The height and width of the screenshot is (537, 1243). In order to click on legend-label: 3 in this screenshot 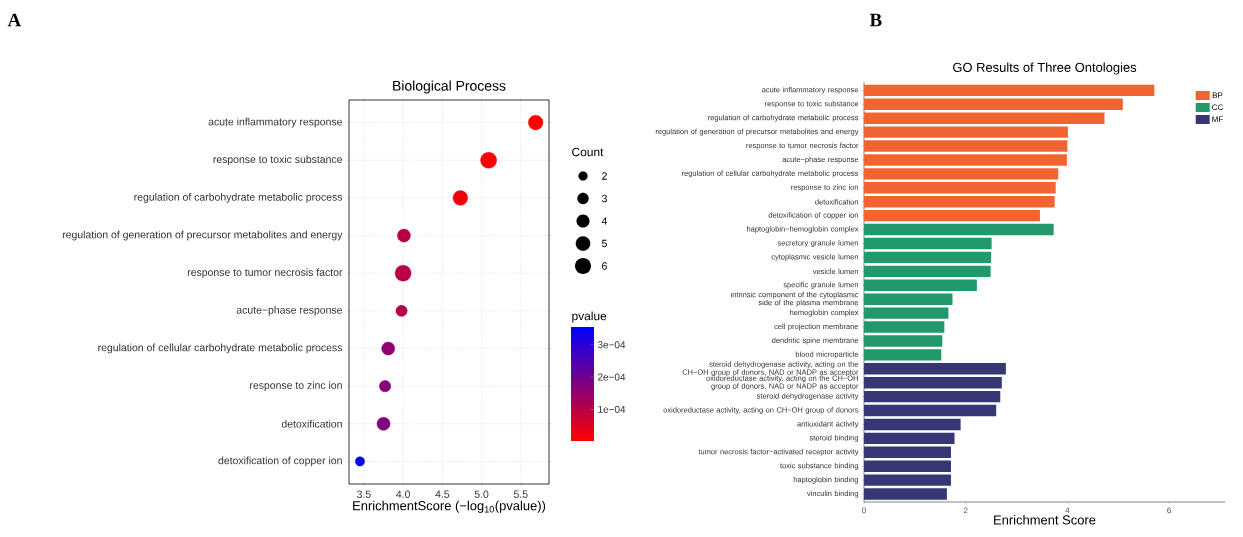, I will do `click(604, 198)`.